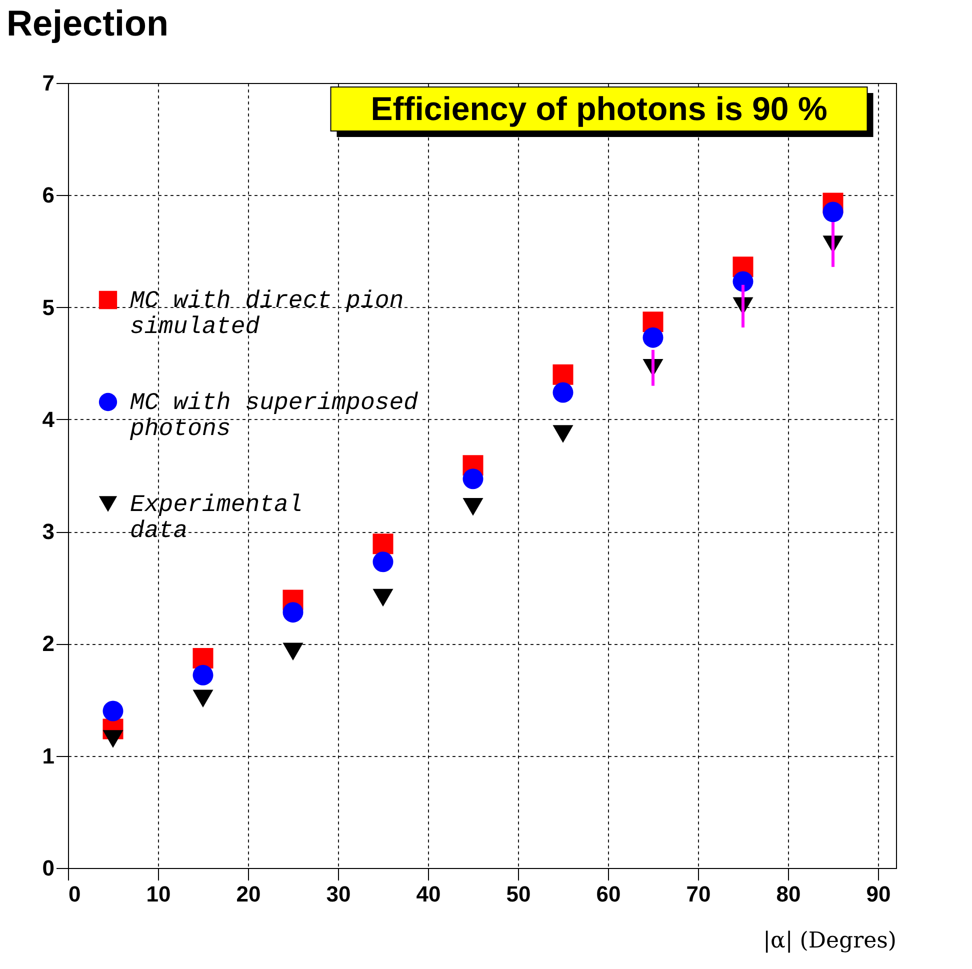  Describe the element at coordinates (267, 314) in the screenshot. I see `legend-label: MC with direct pion simulated` at that location.